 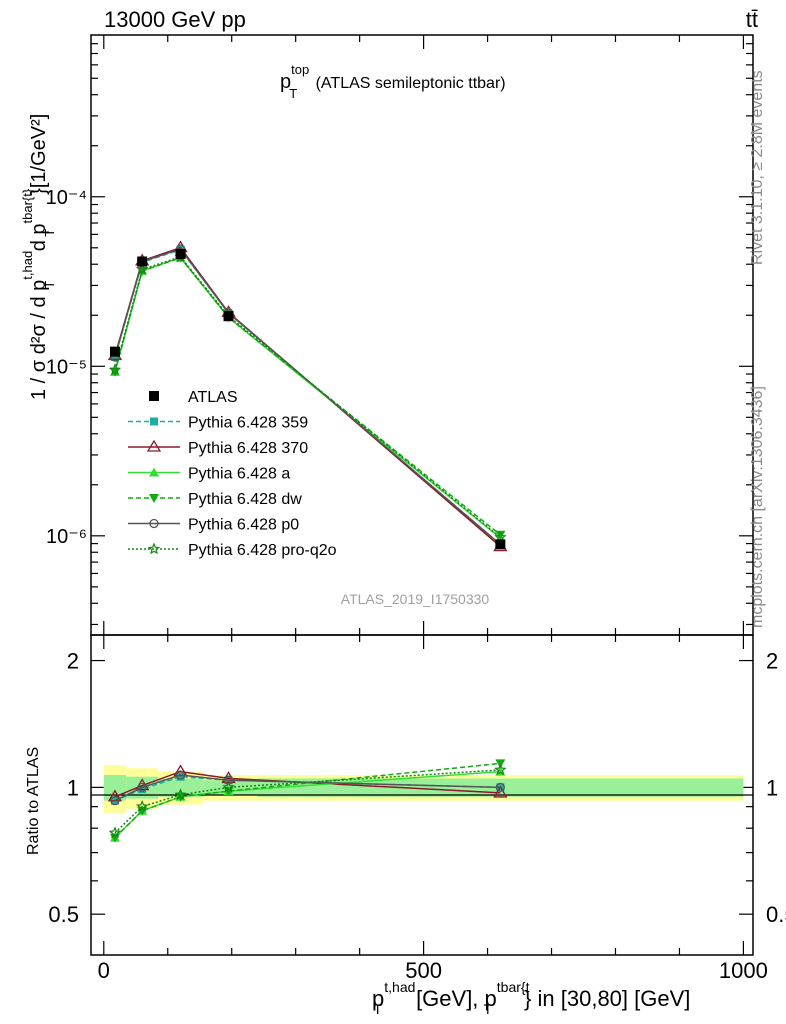 I want to click on legend-label: ATLAS, so click(x=213, y=397).